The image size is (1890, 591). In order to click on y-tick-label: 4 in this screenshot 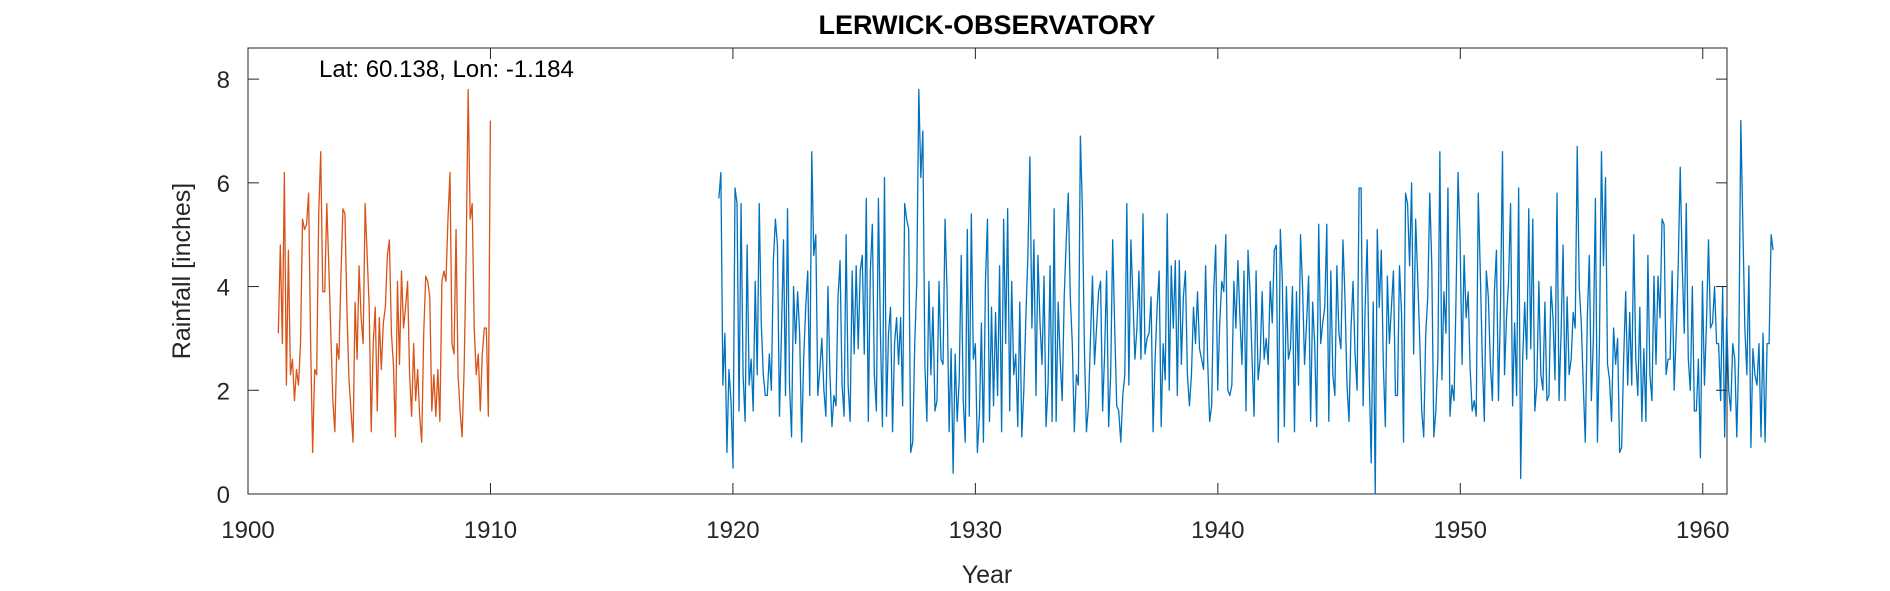, I will do `click(223, 288)`.